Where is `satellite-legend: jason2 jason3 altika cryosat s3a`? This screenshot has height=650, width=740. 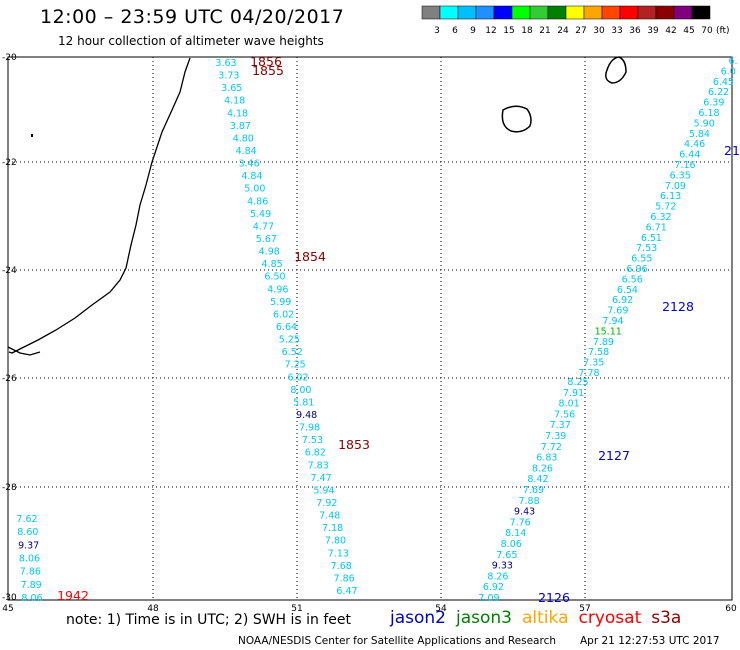 satellite-legend: jason2 jason3 altika cryosat s3a is located at coordinates (540, 618).